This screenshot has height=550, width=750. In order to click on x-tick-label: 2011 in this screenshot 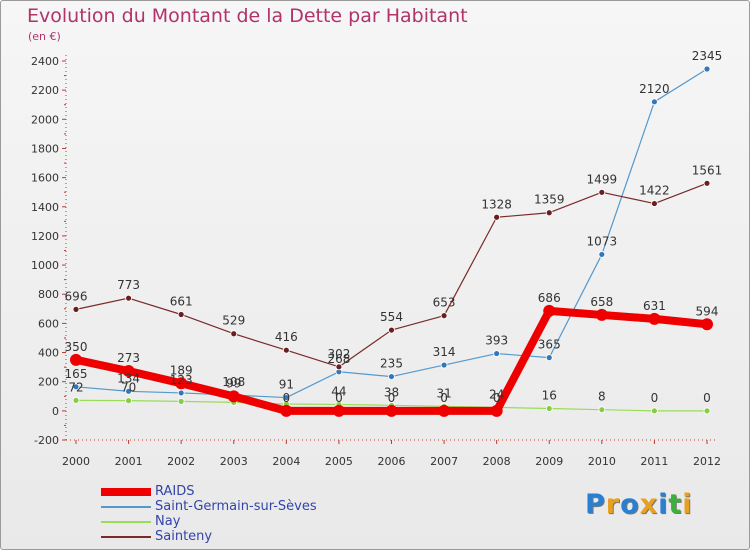, I will do `click(654, 461)`.